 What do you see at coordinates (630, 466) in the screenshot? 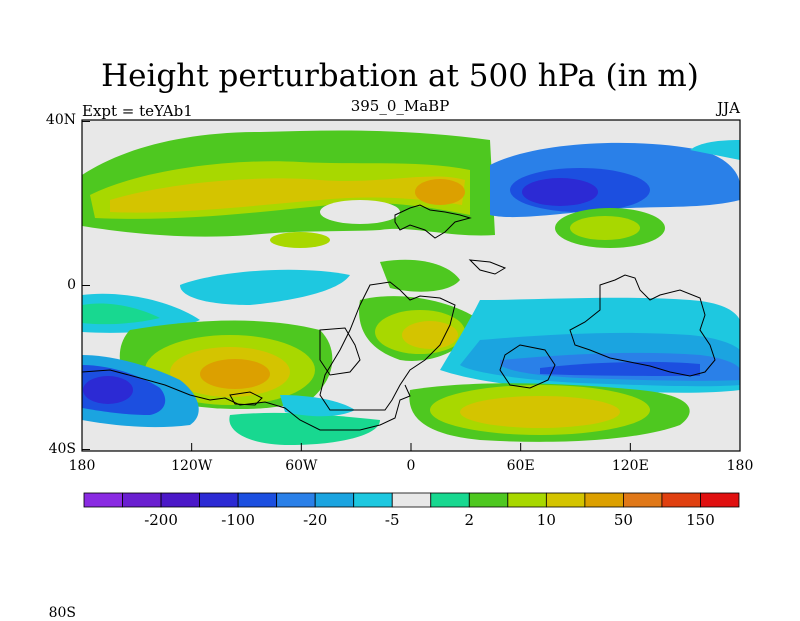
I see `x-tick-label: 120E` at bounding box center [630, 466].